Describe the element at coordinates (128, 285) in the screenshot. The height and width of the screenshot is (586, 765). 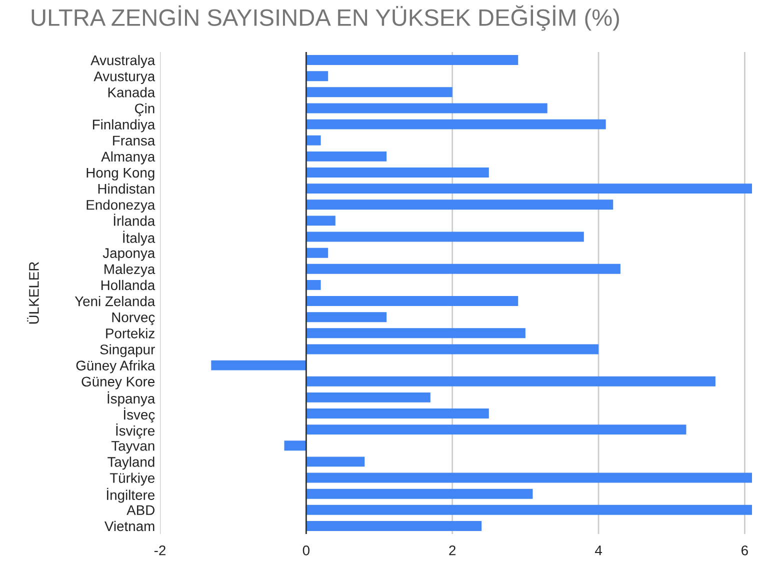
I see `y-tick-label: Hollanda` at that location.